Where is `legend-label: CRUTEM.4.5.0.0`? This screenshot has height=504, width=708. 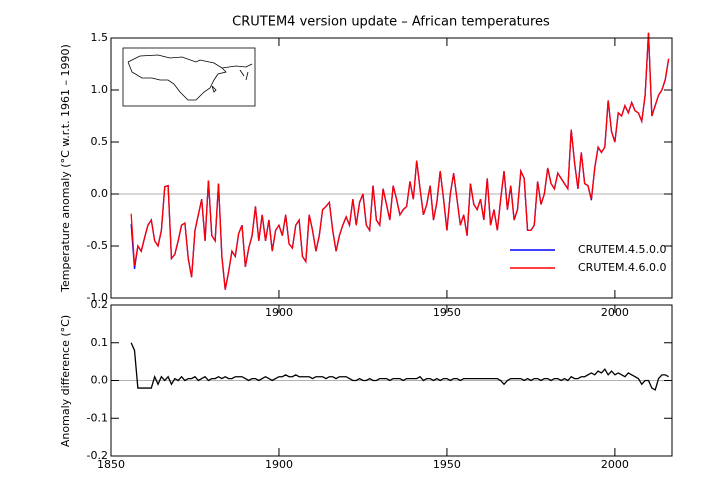 legend-label: CRUTEM.4.5.0.0 is located at coordinates (622, 249).